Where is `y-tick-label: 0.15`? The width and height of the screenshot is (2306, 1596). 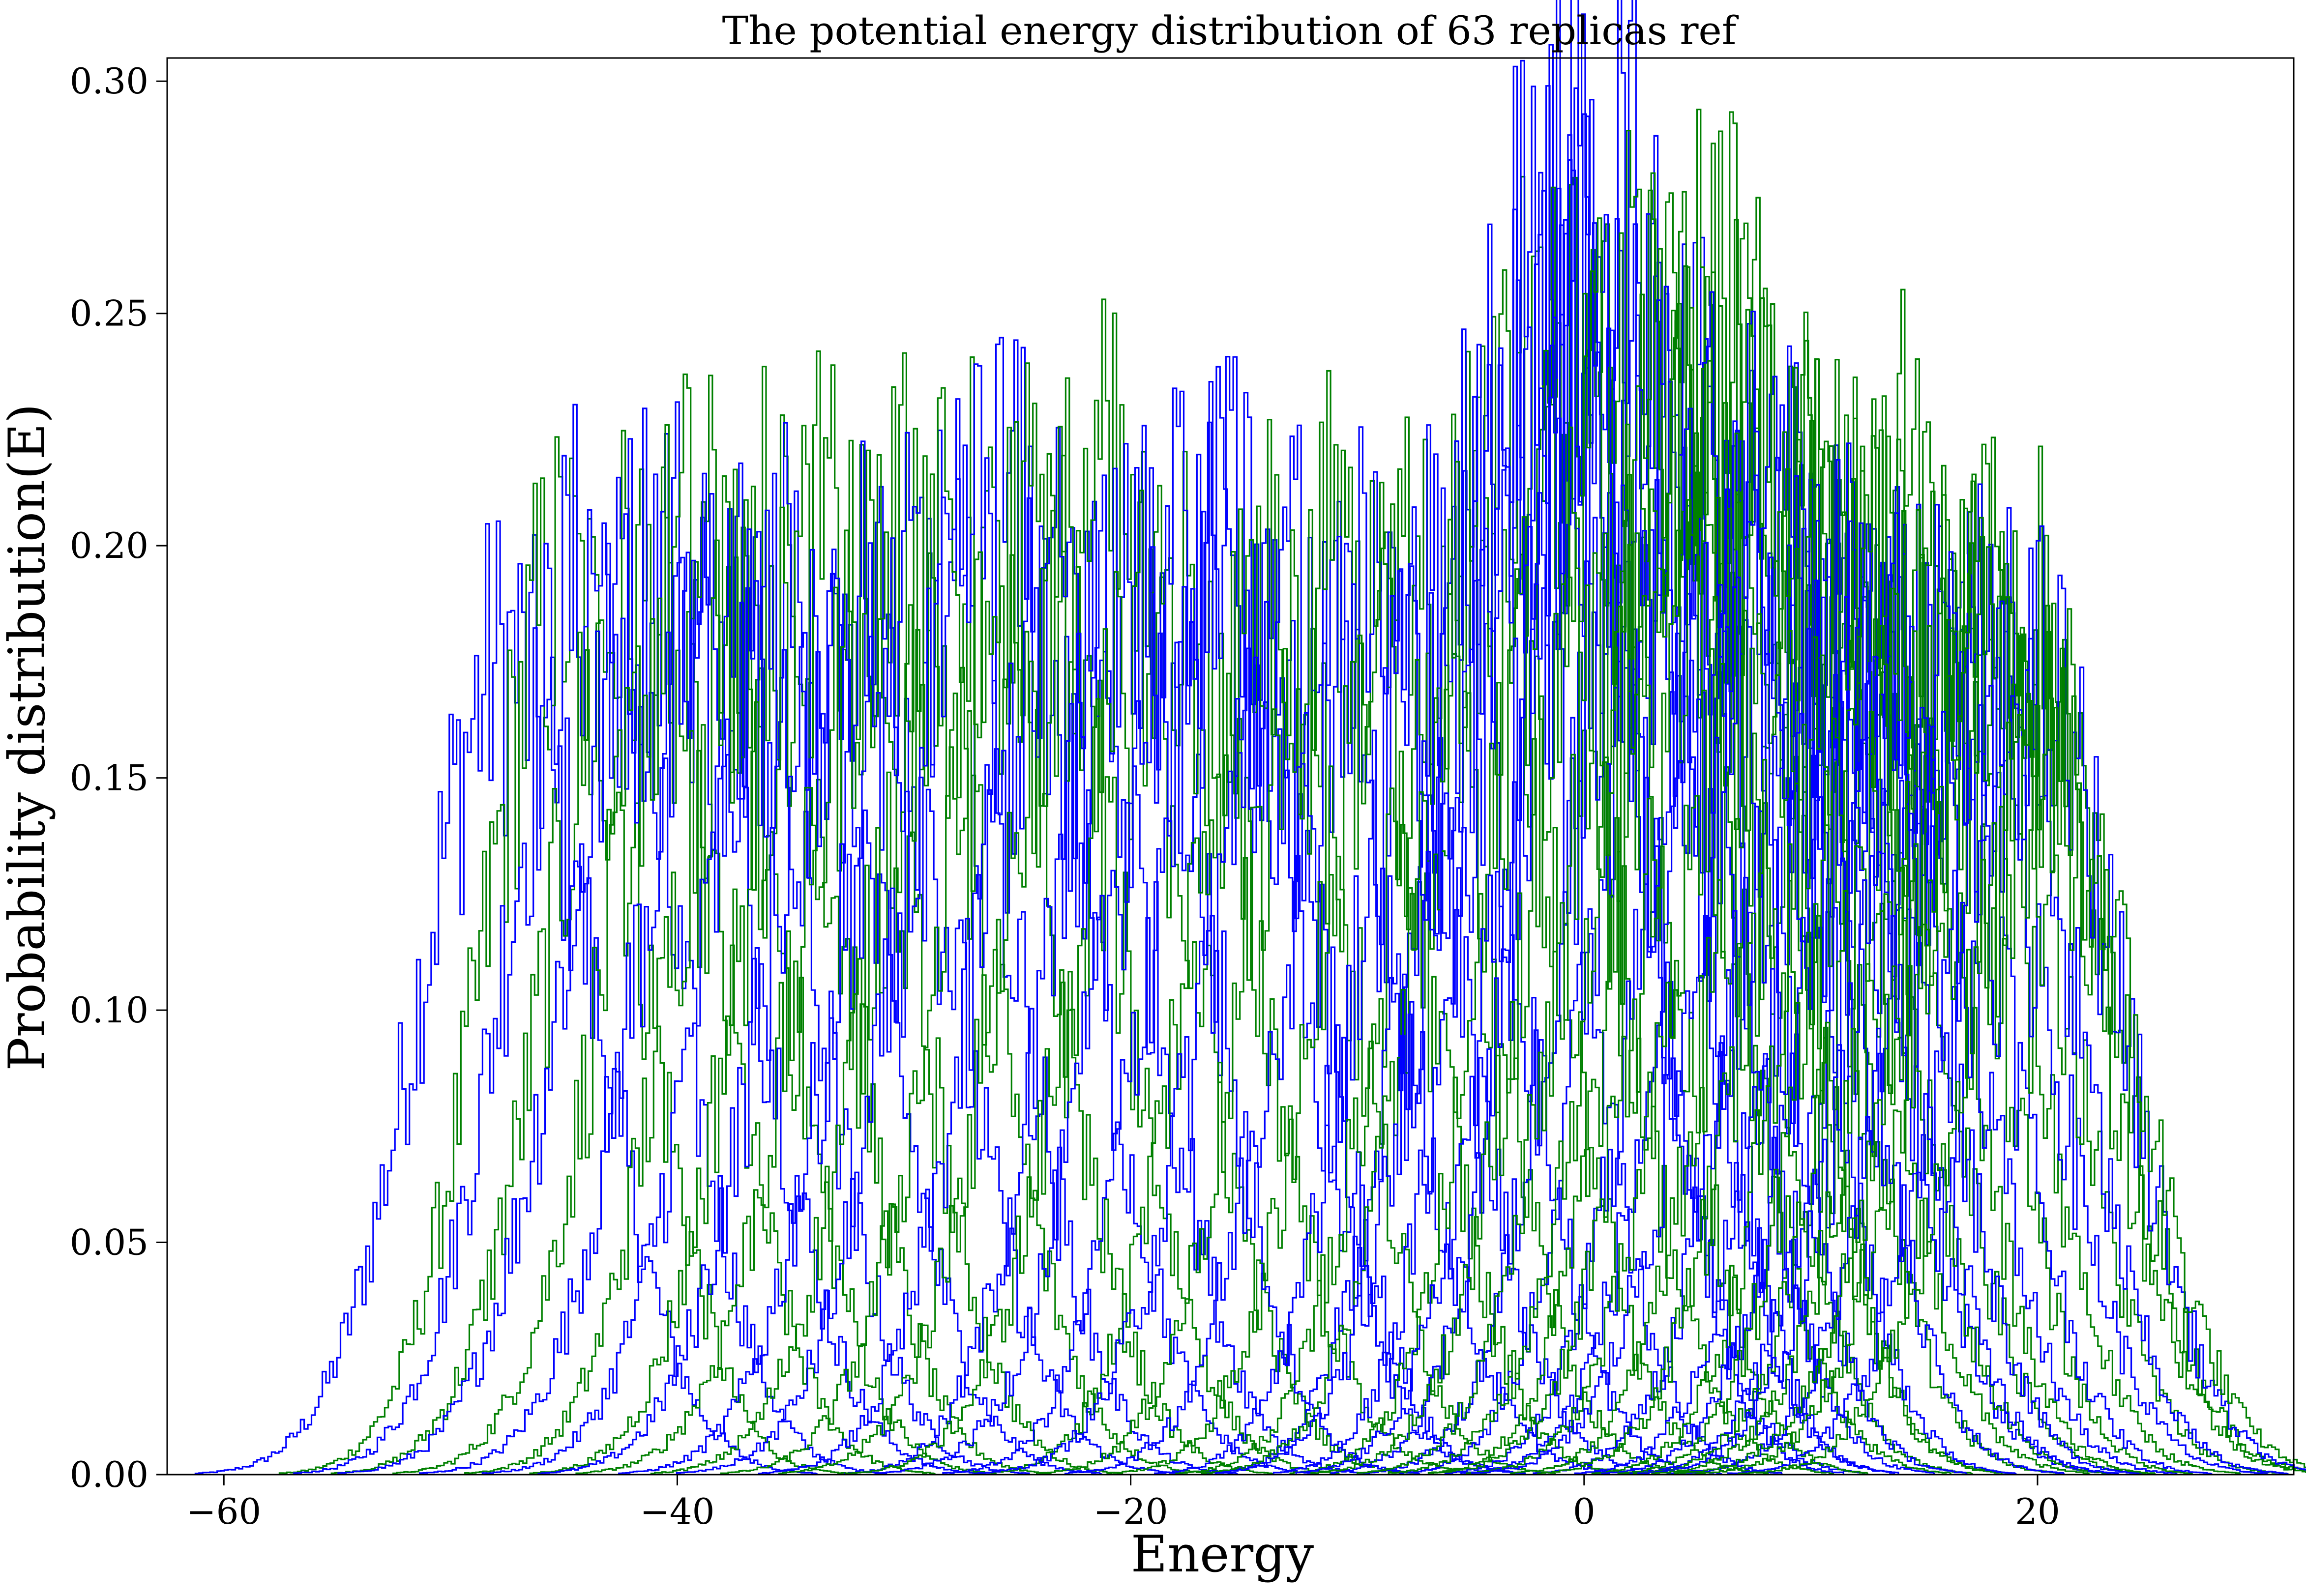
y-tick-label: 0.15 is located at coordinates (109, 778).